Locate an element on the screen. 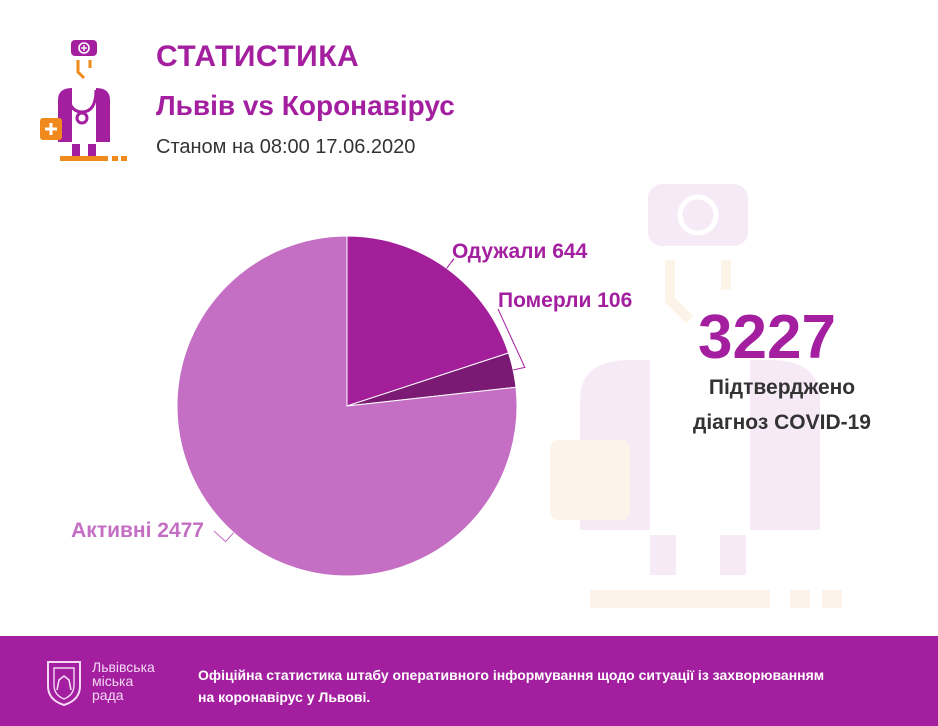 Image resolution: width=938 pixels, height=726 pixels. doctor-logo-icon is located at coordinates (83, 100).